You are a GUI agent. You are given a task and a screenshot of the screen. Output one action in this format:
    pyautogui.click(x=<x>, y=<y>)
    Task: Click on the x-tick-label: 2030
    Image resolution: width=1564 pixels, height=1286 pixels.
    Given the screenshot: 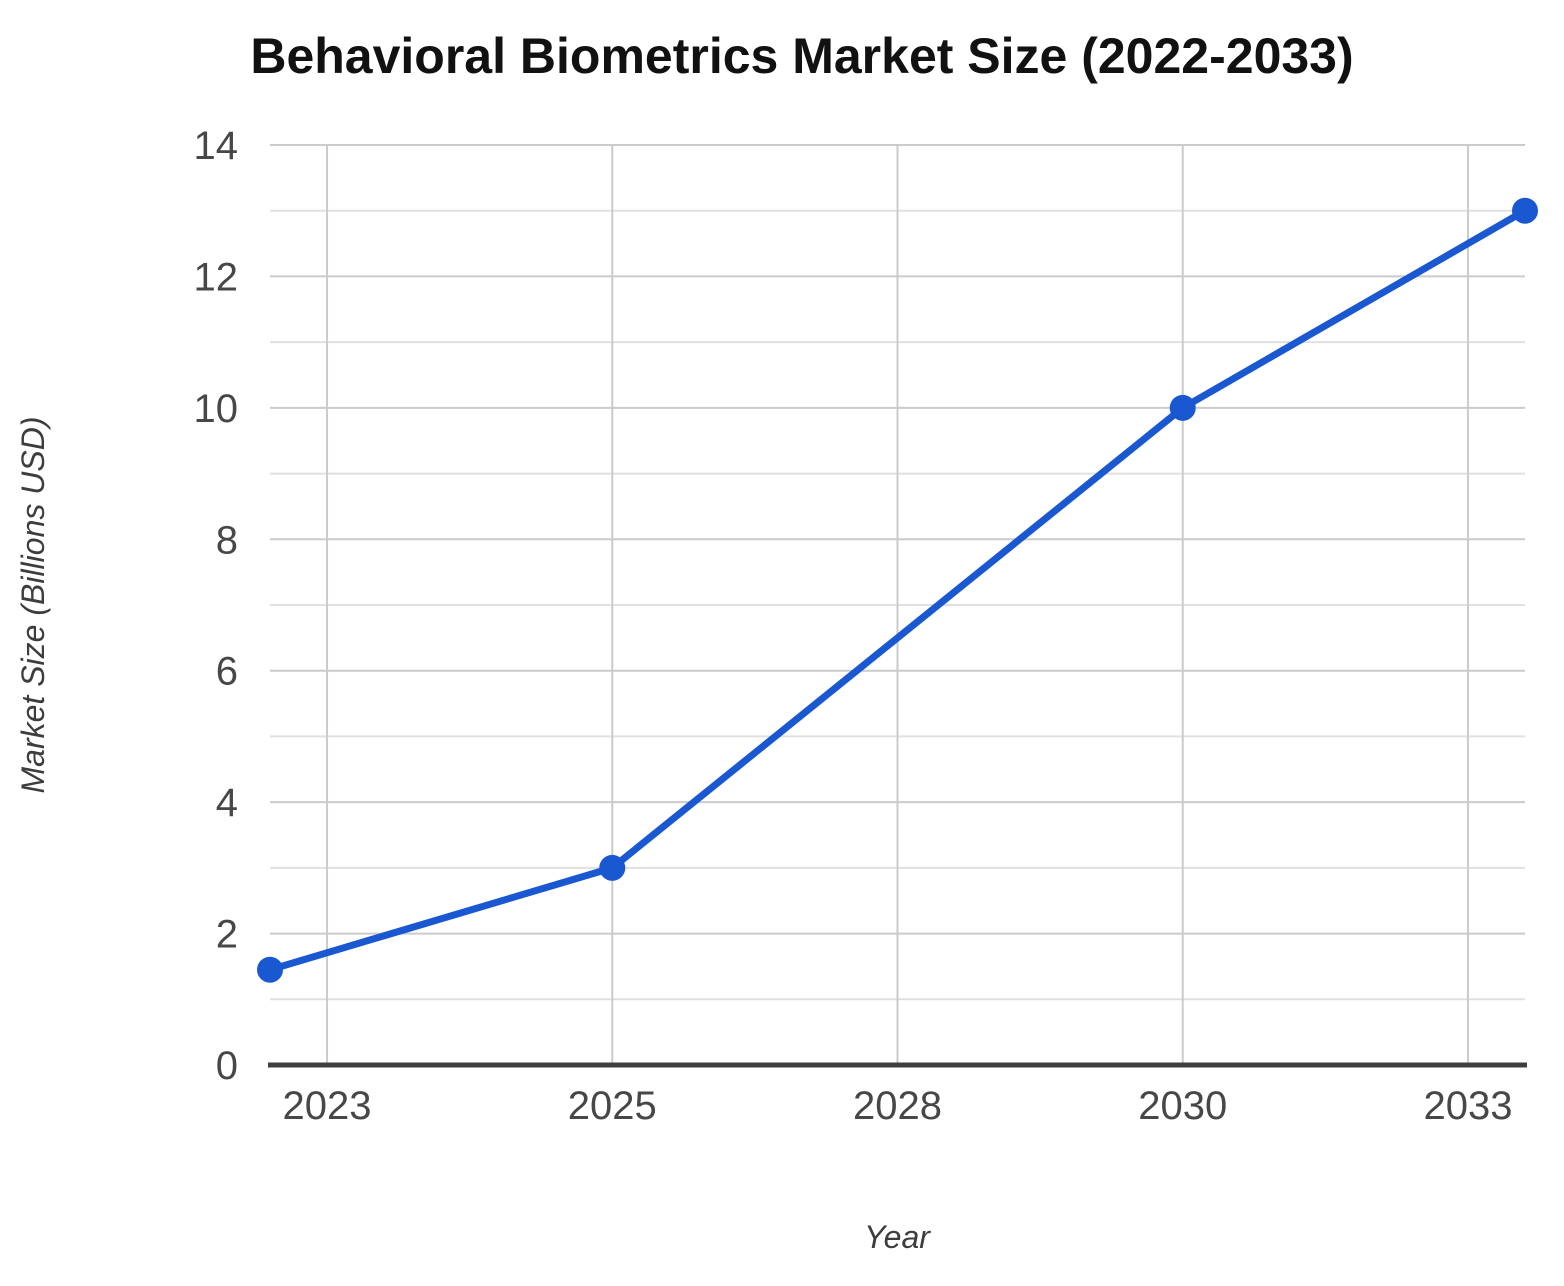 What is the action you would take?
    pyautogui.click(x=1182, y=1106)
    